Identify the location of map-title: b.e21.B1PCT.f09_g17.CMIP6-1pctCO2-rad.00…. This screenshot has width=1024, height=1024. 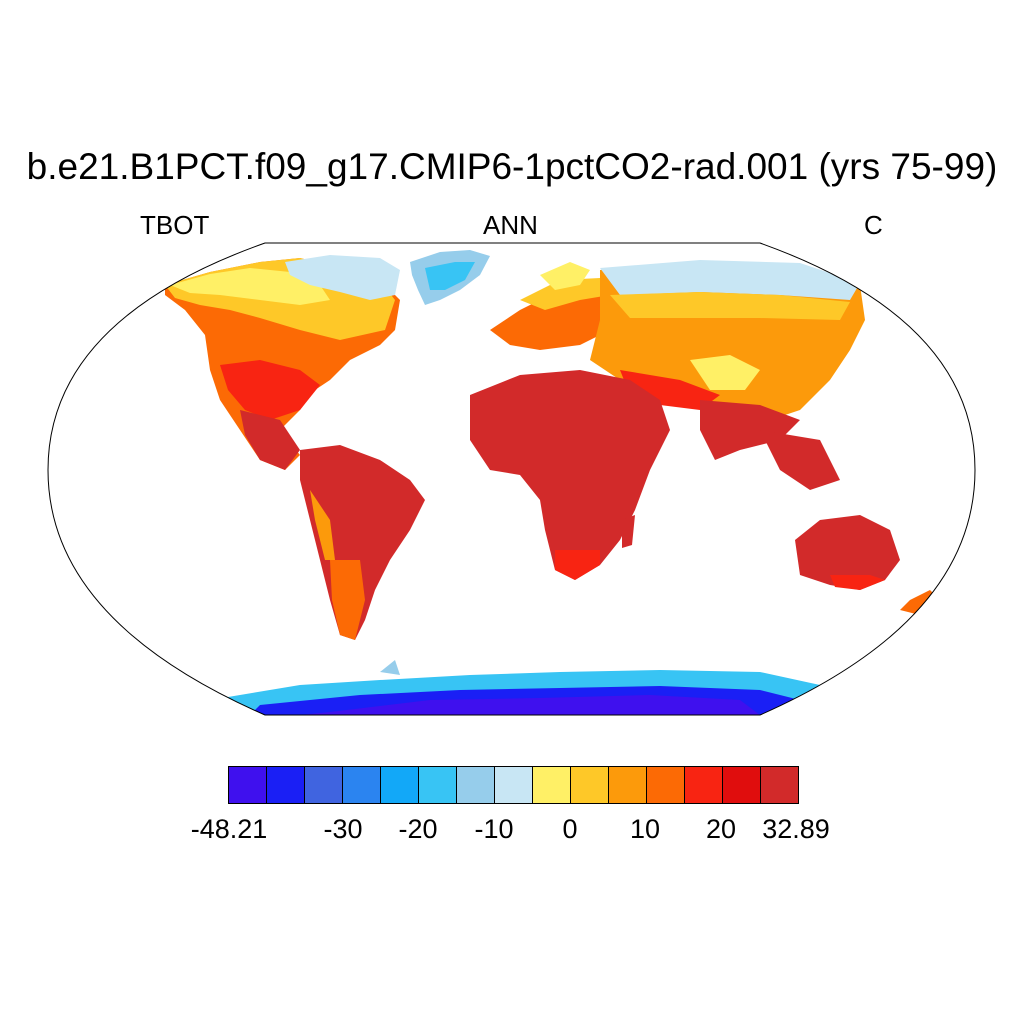
(512, 166).